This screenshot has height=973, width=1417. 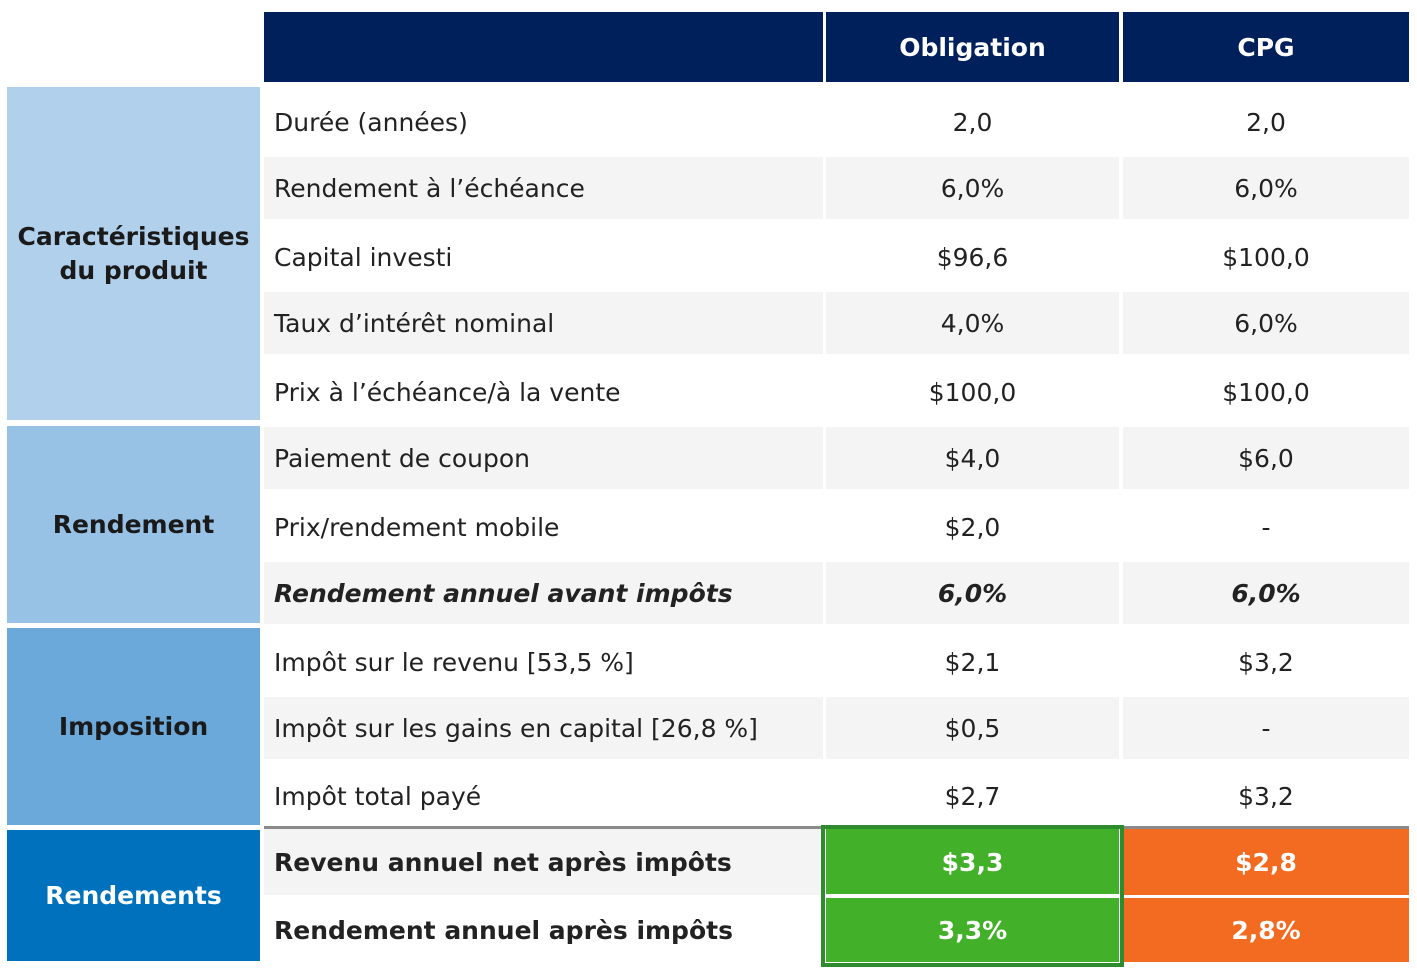 I want to click on row-value-obligation: $96,6, so click(x=972, y=257).